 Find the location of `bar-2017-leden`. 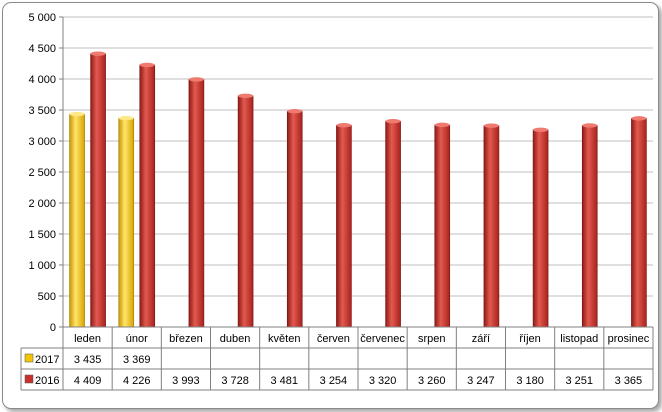

bar-2017-leden is located at coordinates (77, 220).